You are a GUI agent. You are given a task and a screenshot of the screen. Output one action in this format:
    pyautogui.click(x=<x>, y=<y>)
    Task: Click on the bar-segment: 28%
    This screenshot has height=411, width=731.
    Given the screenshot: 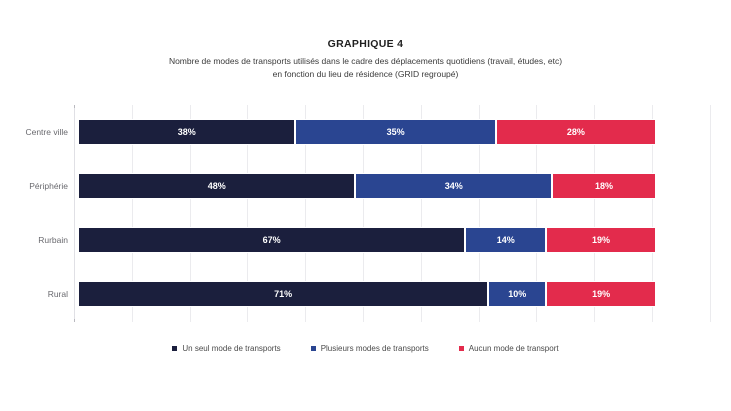 What is the action you would take?
    pyautogui.click(x=575, y=132)
    